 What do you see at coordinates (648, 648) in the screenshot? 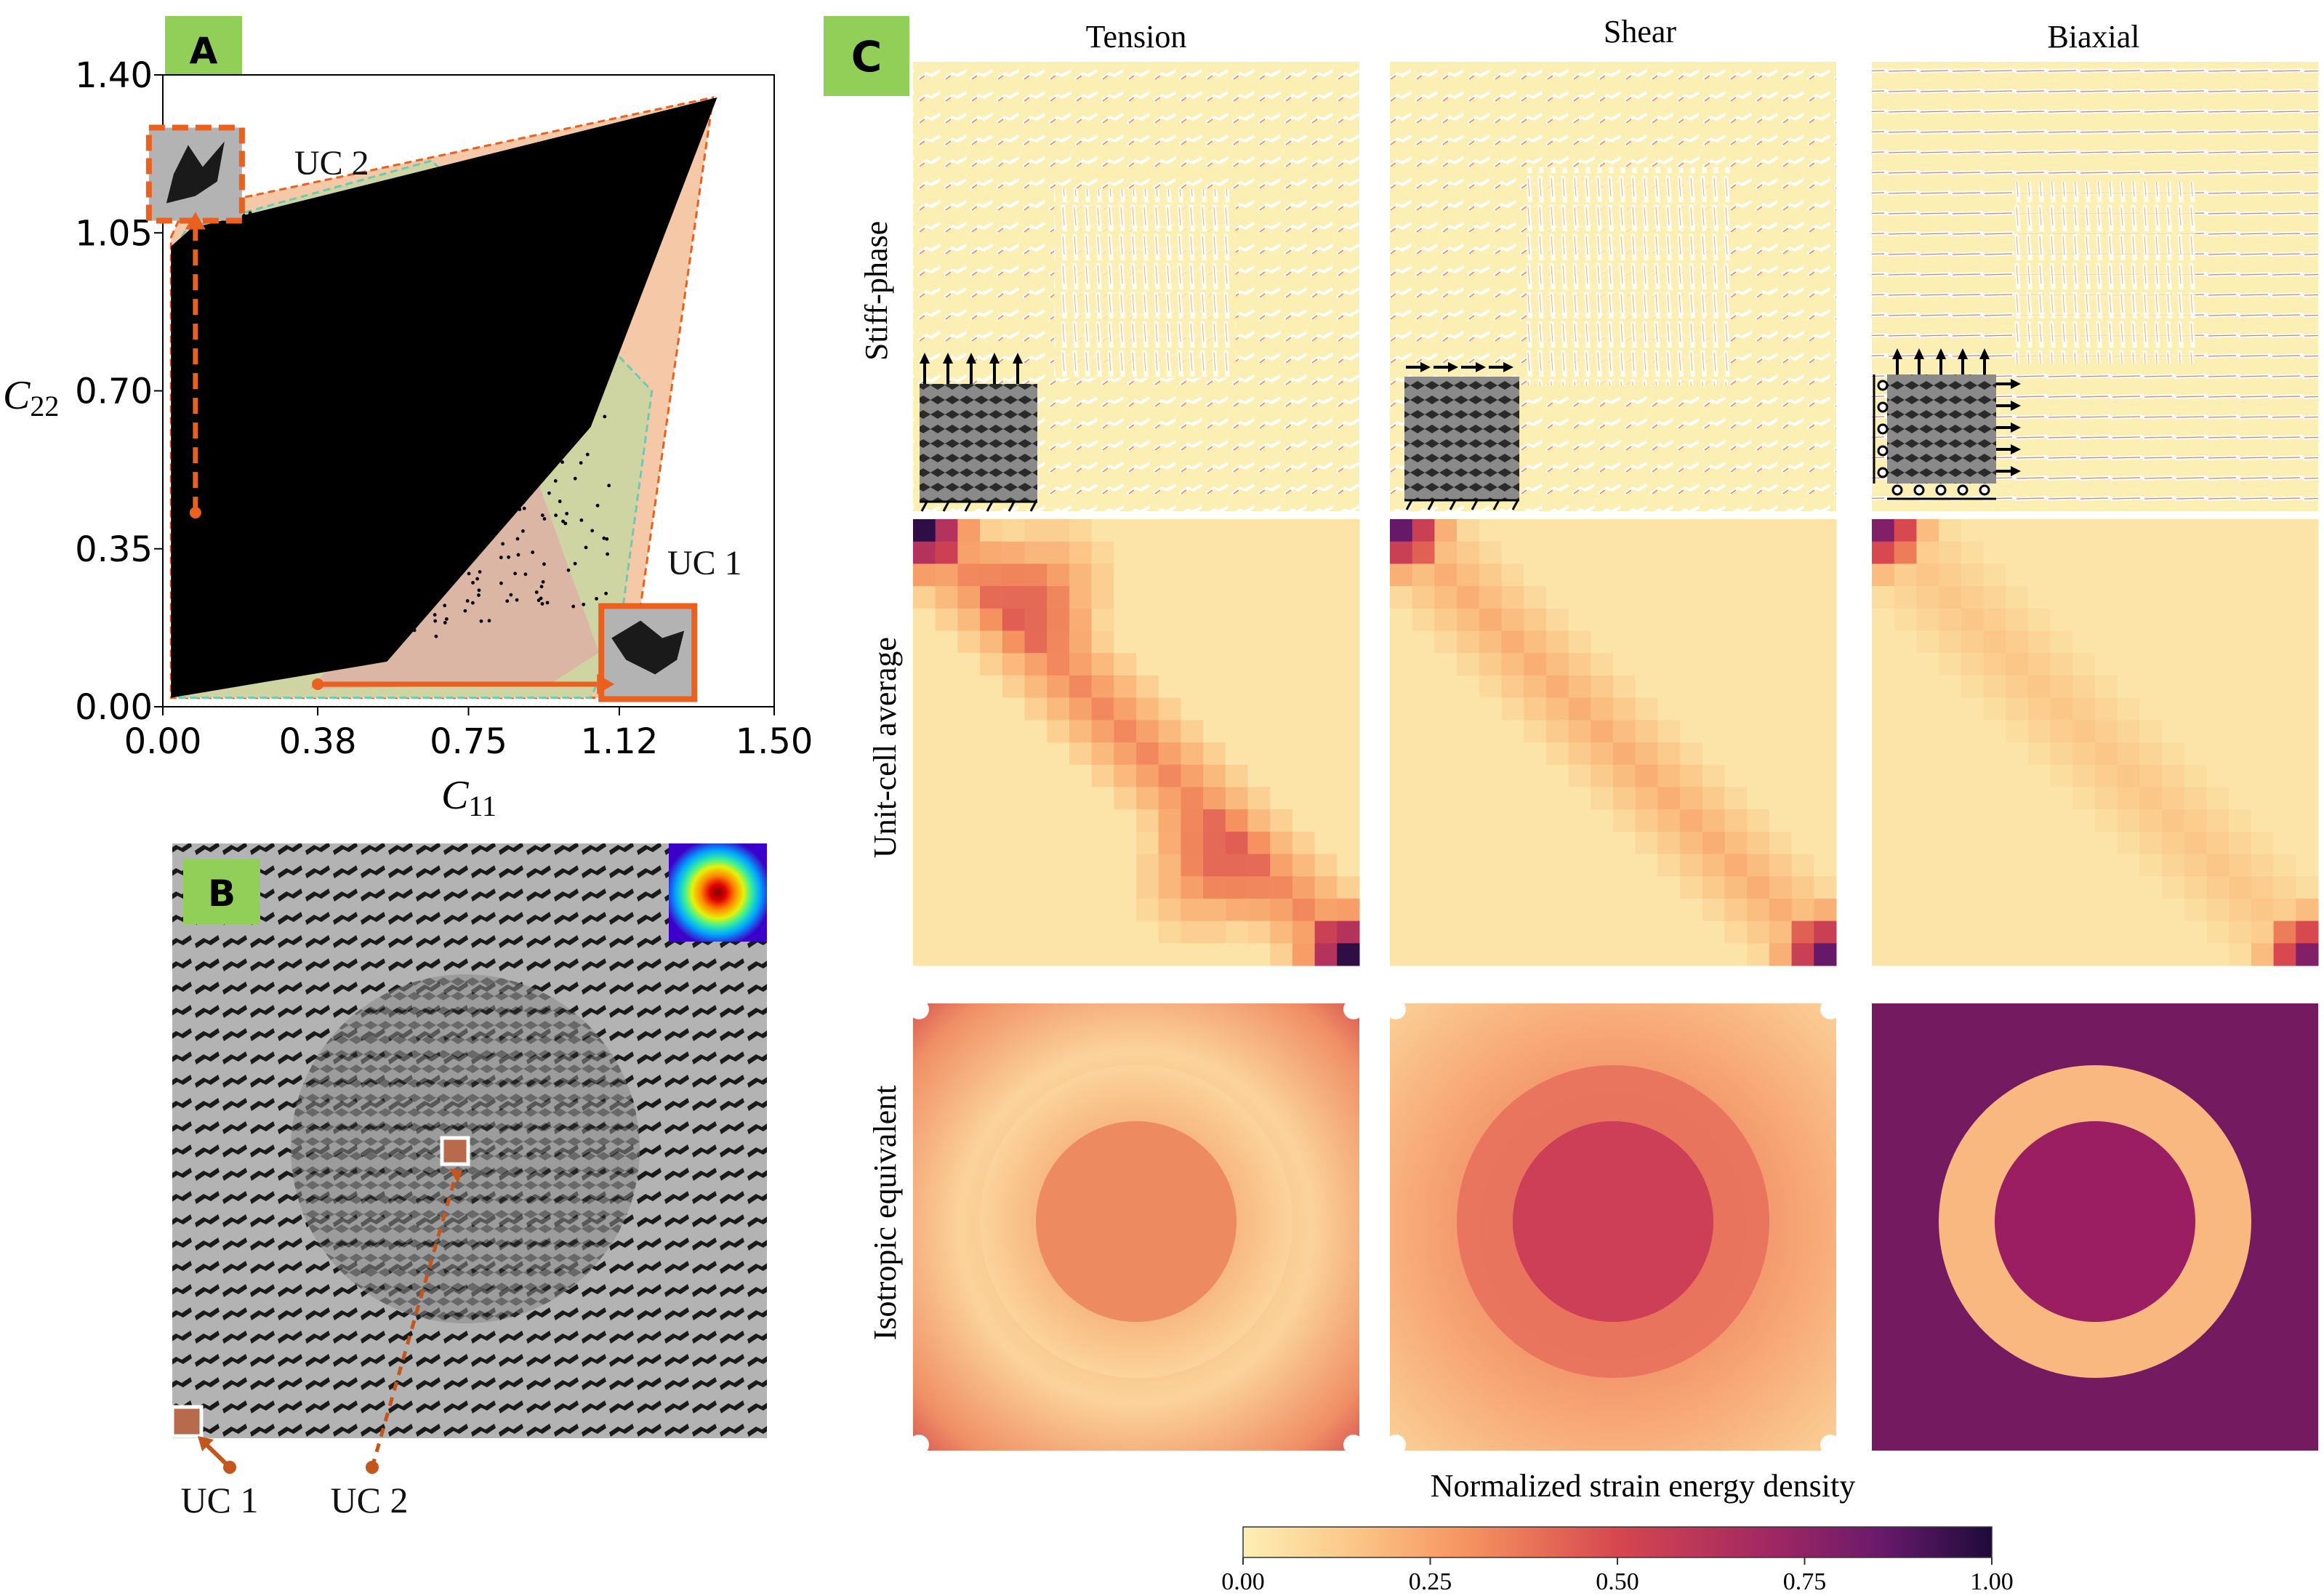
I see `uc1-inset-shape` at bounding box center [648, 648].